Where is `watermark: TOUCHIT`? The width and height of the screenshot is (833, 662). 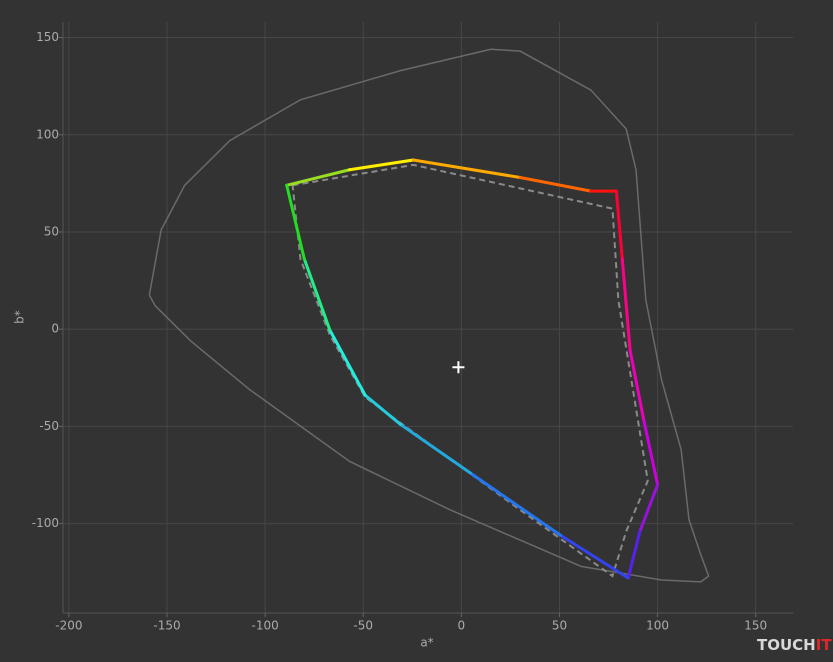
watermark: TOUCHIT is located at coordinates (794, 645).